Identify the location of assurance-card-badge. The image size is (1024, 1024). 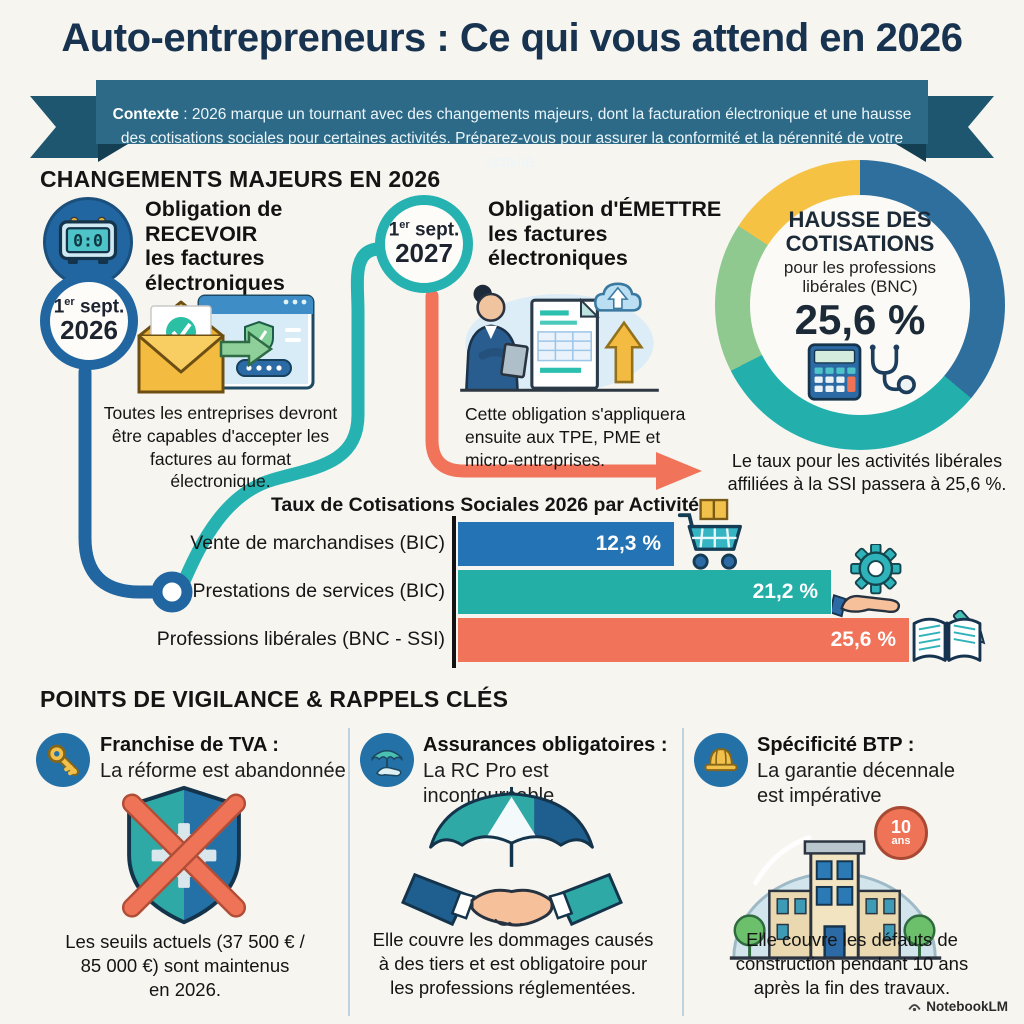
(387, 760).